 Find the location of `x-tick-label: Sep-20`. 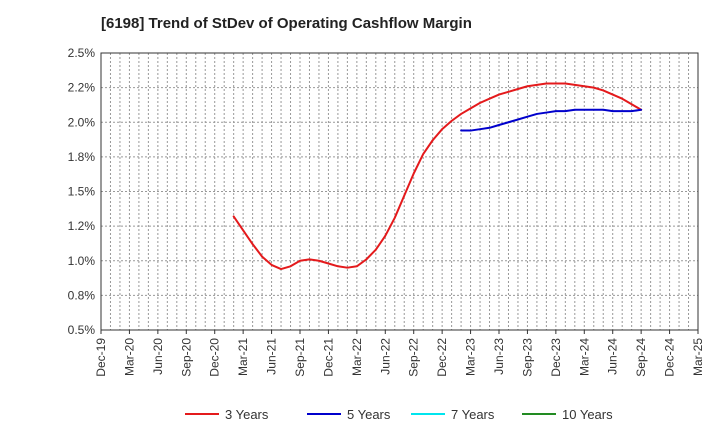

x-tick-label: Sep-20 is located at coordinates (186, 357).